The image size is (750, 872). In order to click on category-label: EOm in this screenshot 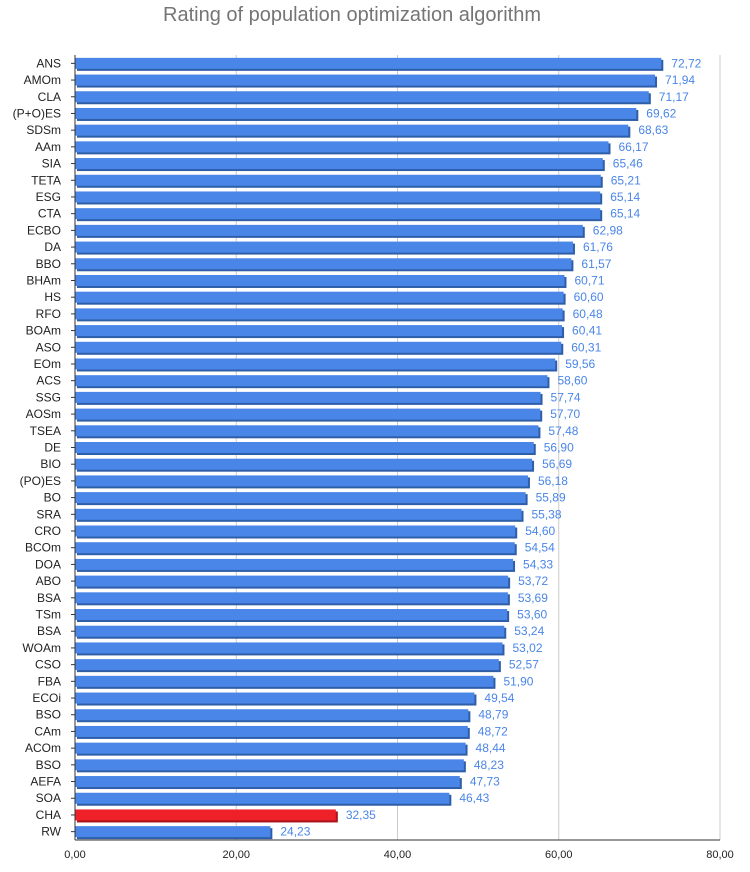, I will do `click(47, 364)`.